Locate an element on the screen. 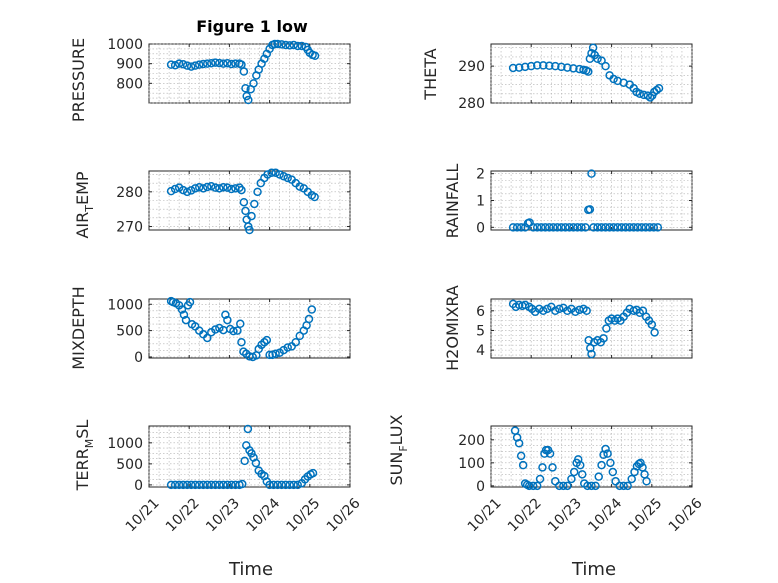  y-tick-label: 4 is located at coordinates (480, 351).